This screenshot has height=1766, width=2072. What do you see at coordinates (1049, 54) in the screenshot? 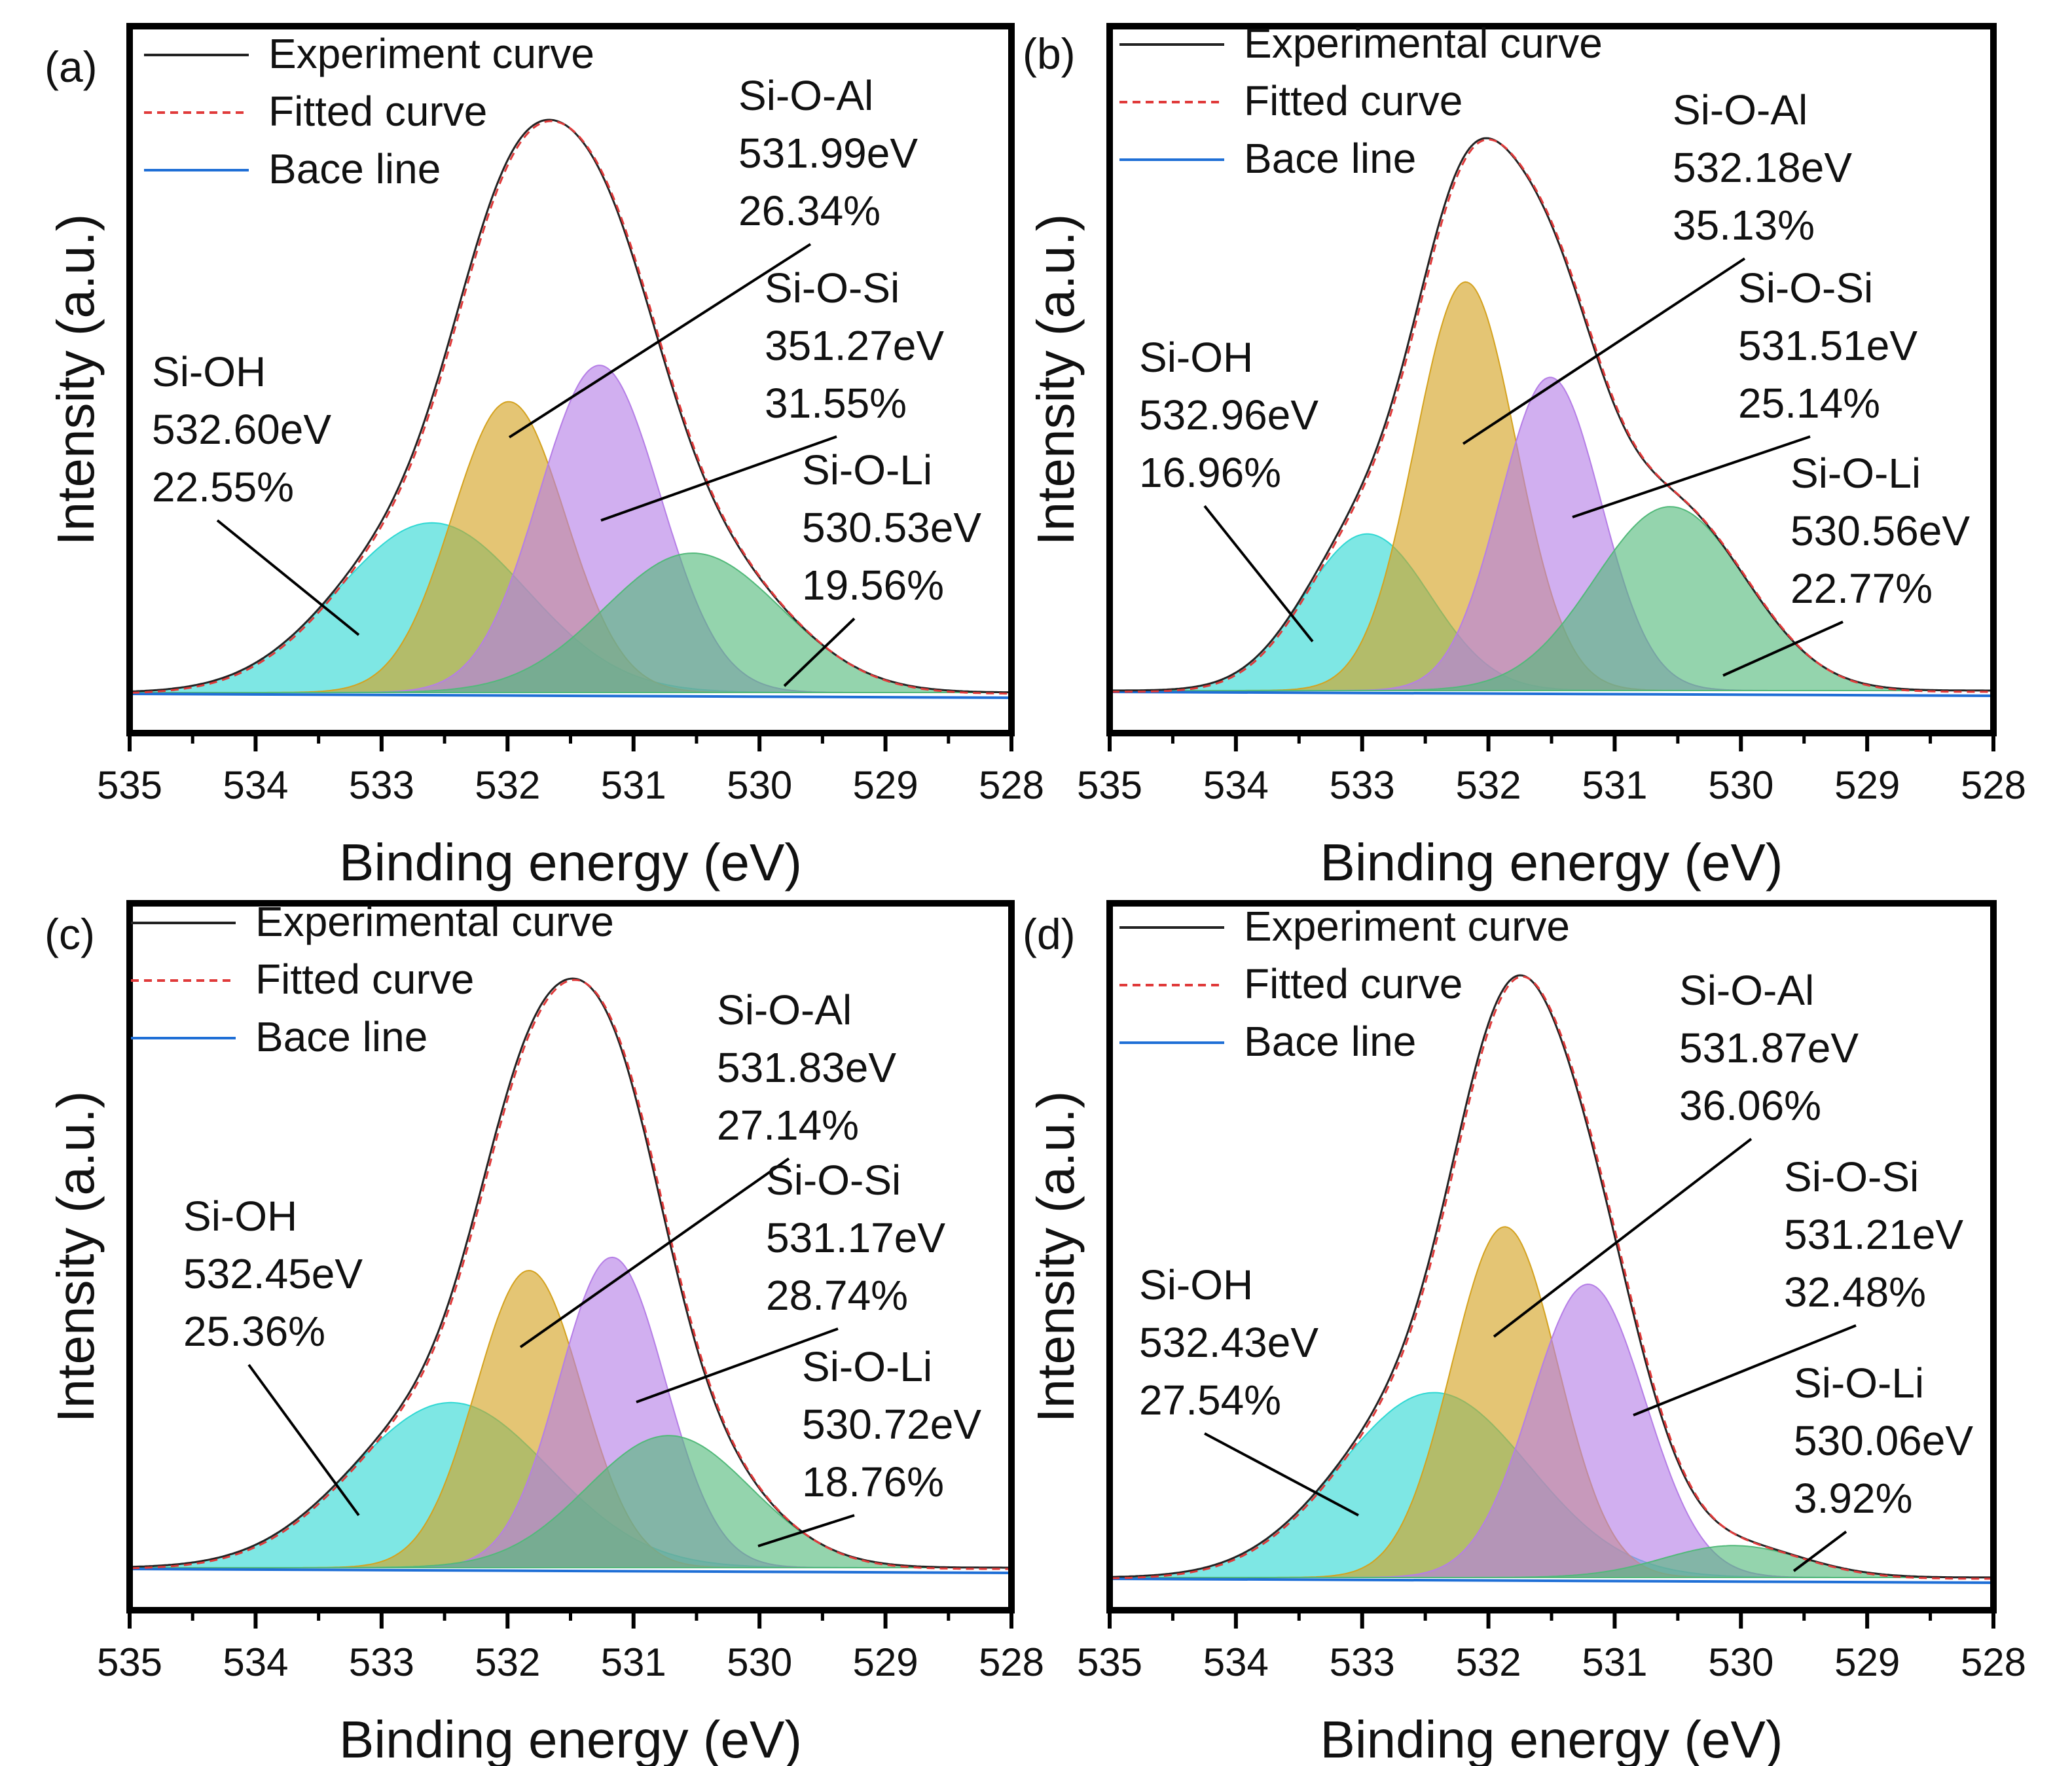
I see `panel-label: (b)` at bounding box center [1049, 54].